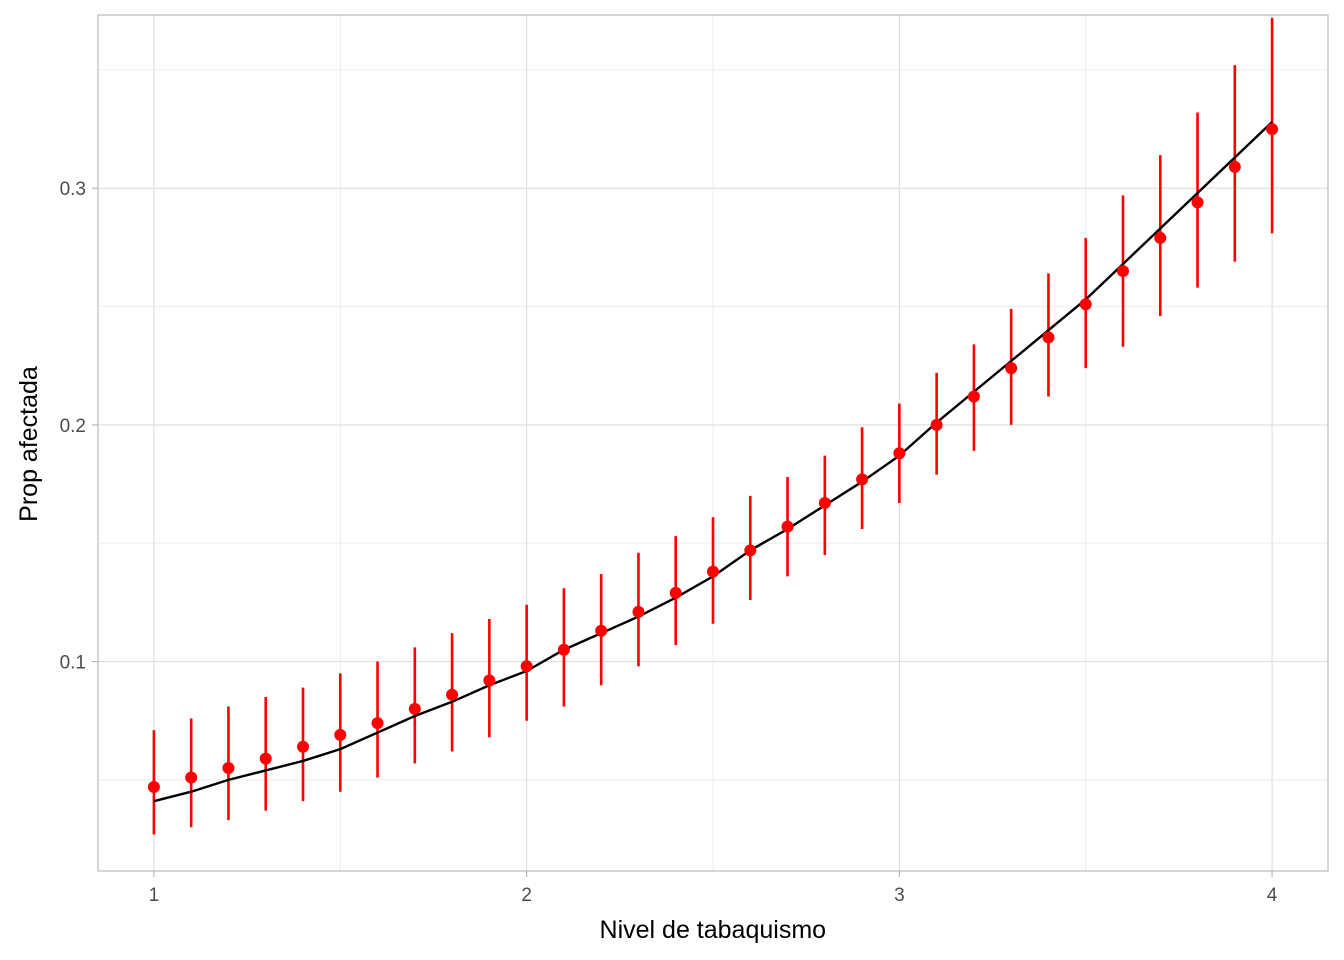  I want to click on y-tick-label: 0.1, so click(73, 663).